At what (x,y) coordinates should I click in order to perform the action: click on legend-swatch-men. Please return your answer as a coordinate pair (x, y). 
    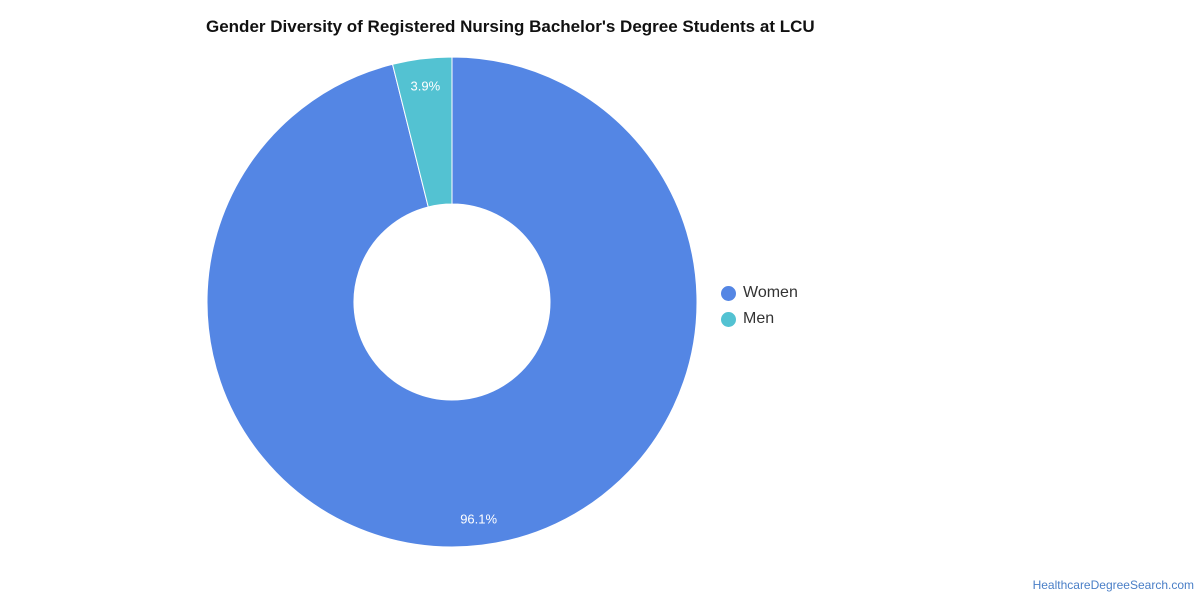
    Looking at the image, I should click on (728, 319).